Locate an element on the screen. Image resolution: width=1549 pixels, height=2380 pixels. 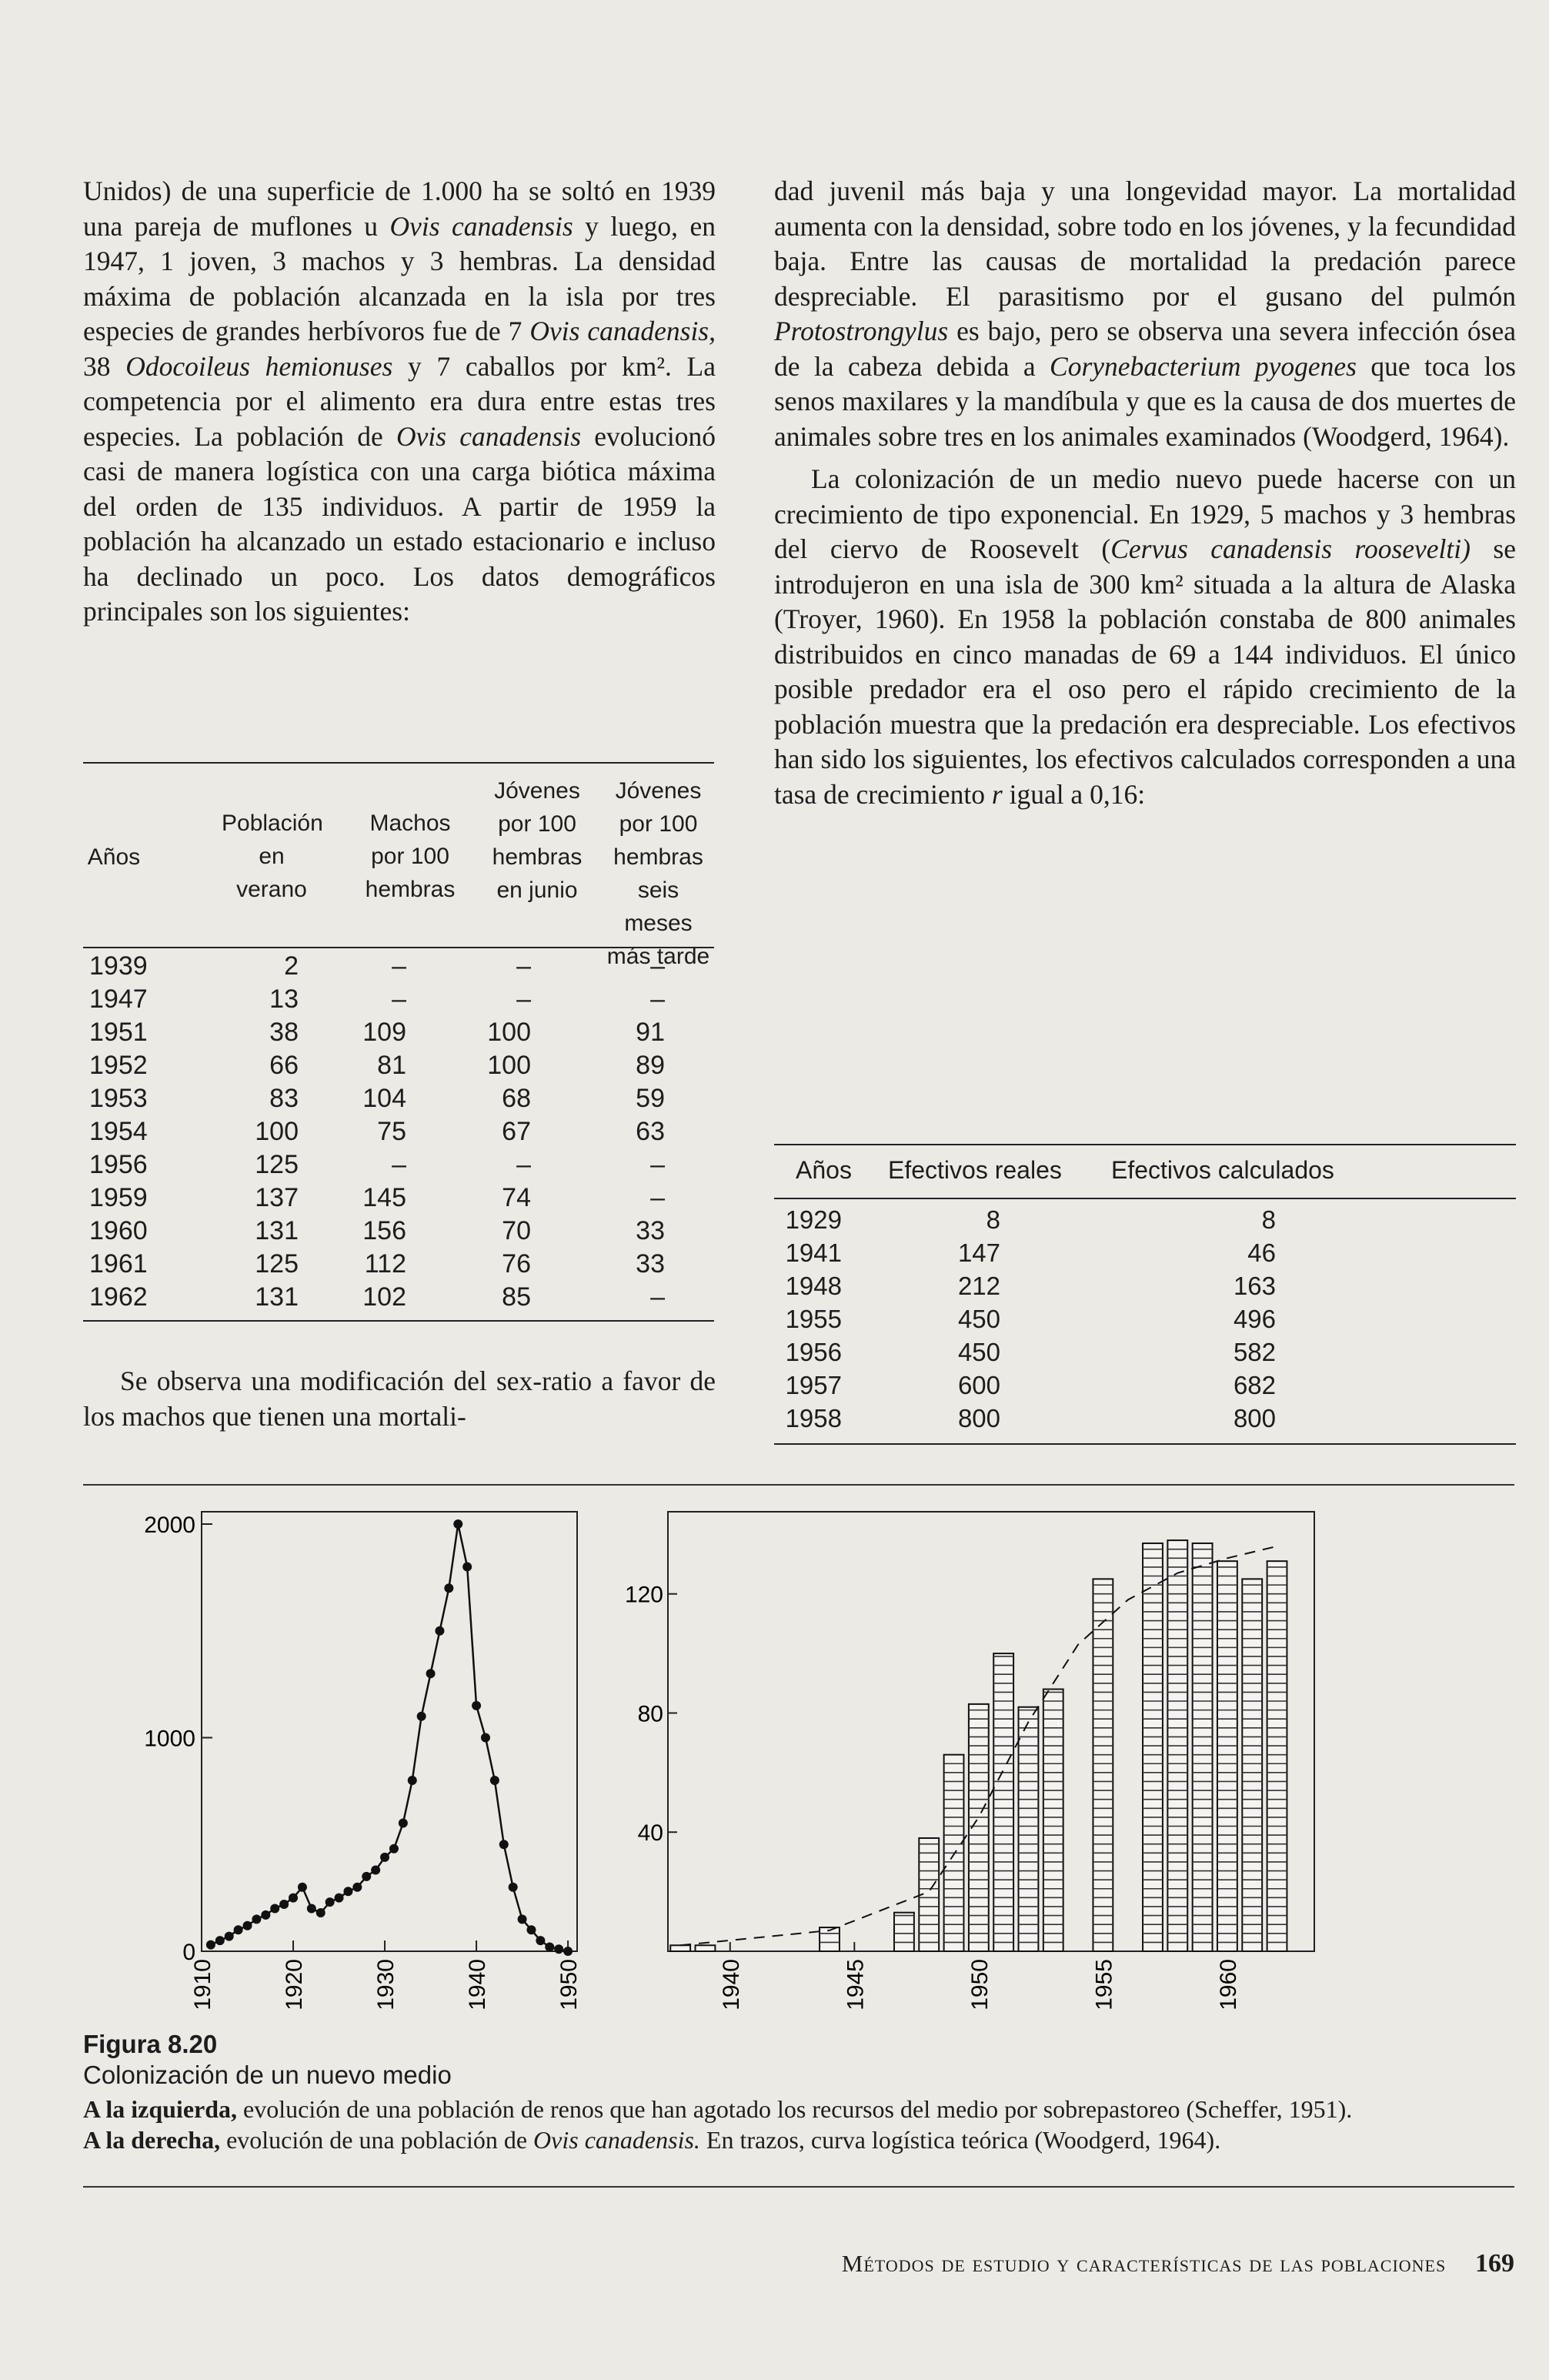
table-cell: 137 is located at coordinates (277, 1197).